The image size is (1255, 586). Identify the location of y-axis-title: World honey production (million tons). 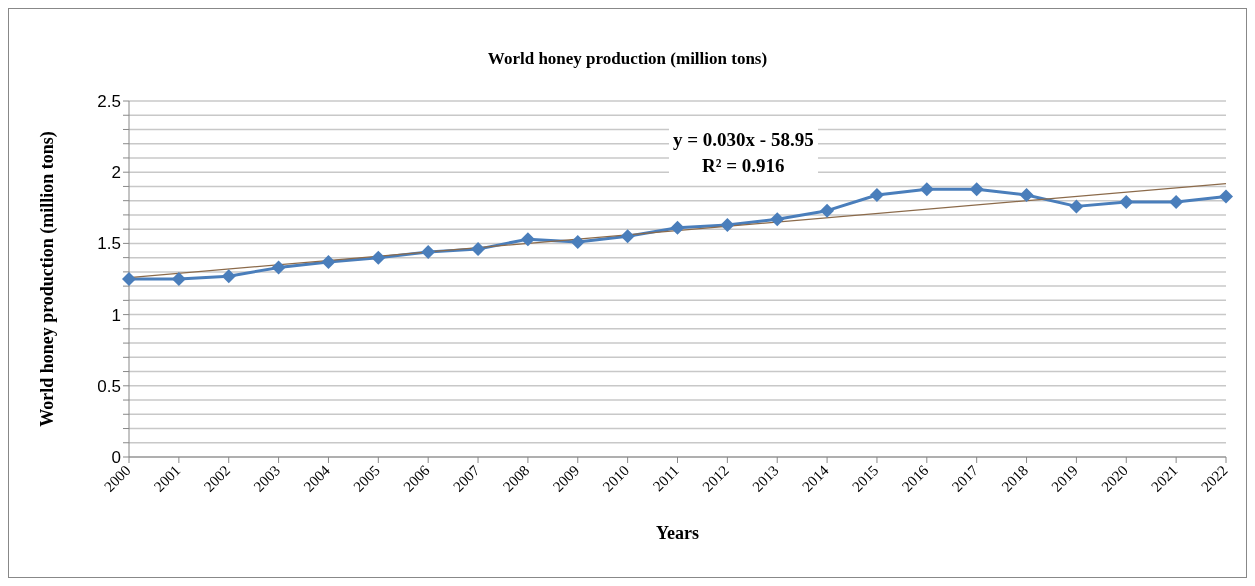
(48, 279).